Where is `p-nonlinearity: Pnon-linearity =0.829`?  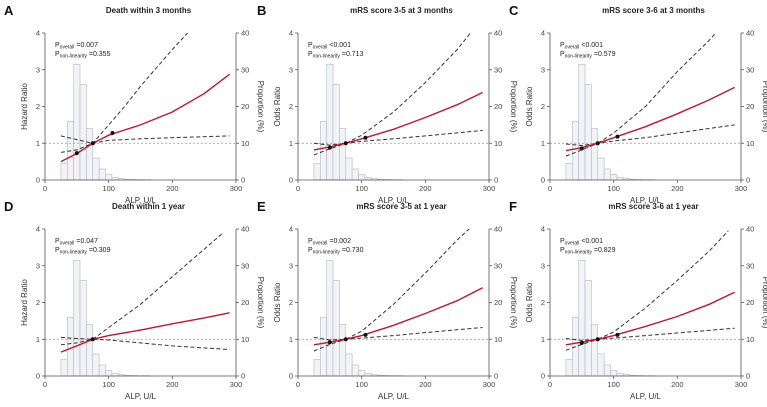
p-nonlinearity: Pnon-linearity =0.829 is located at coordinates (588, 251).